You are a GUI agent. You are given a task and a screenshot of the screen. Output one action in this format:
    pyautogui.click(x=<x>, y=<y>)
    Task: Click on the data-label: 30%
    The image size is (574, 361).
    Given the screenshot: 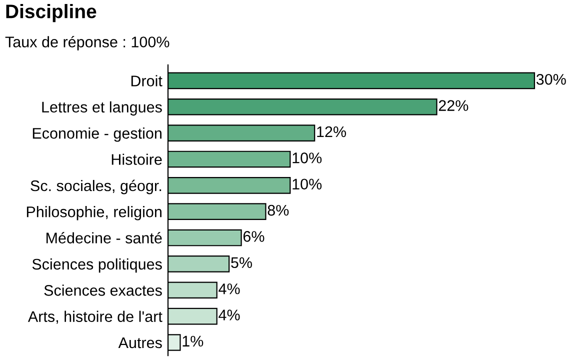 What is the action you would take?
    pyautogui.click(x=551, y=79)
    